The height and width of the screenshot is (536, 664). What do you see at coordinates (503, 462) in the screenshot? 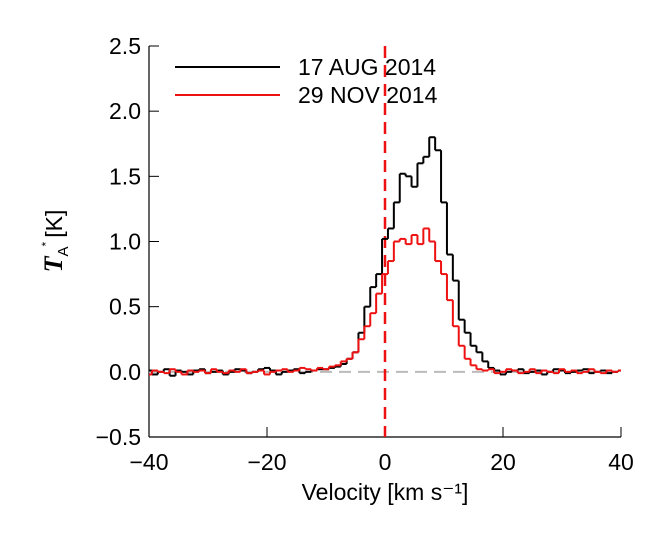
I see `x-tick-label: 20` at bounding box center [503, 462].